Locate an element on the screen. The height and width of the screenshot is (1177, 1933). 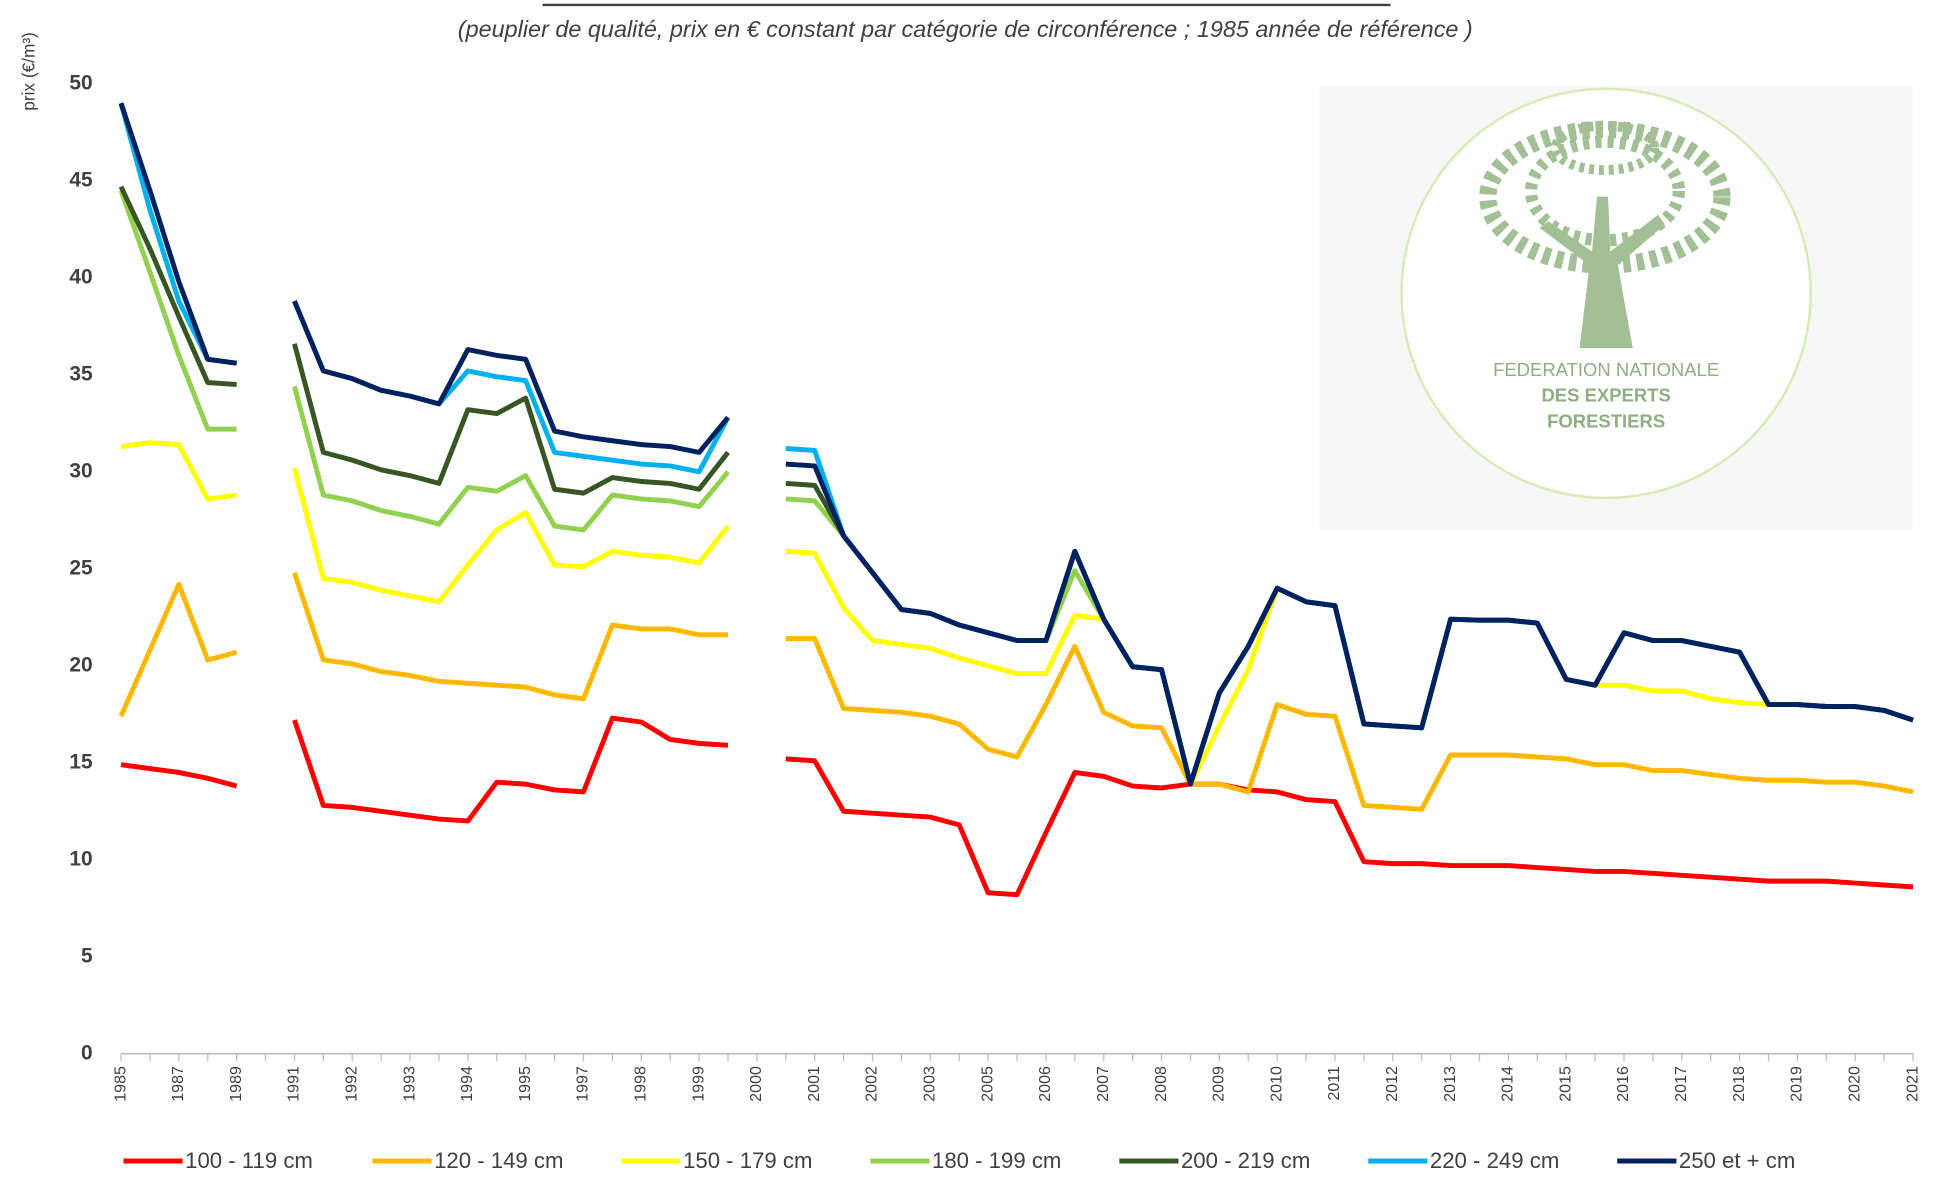
x-tick-label: 1992 is located at coordinates (351, 1084).